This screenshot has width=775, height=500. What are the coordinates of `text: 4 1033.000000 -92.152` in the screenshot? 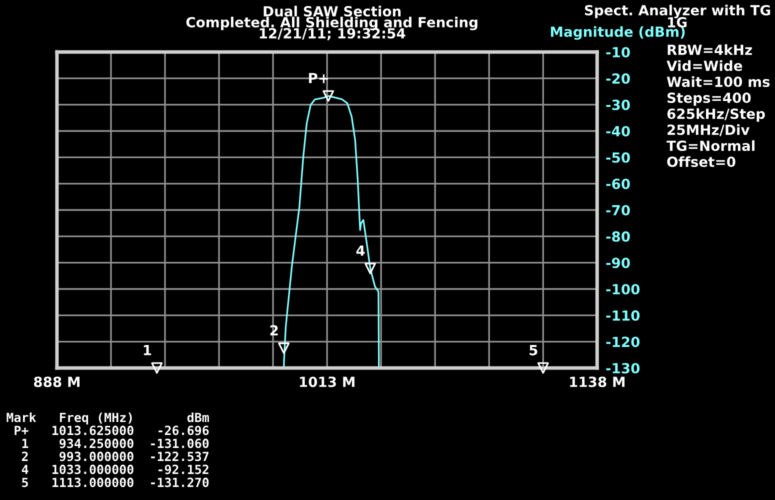 It's located at (115, 469).